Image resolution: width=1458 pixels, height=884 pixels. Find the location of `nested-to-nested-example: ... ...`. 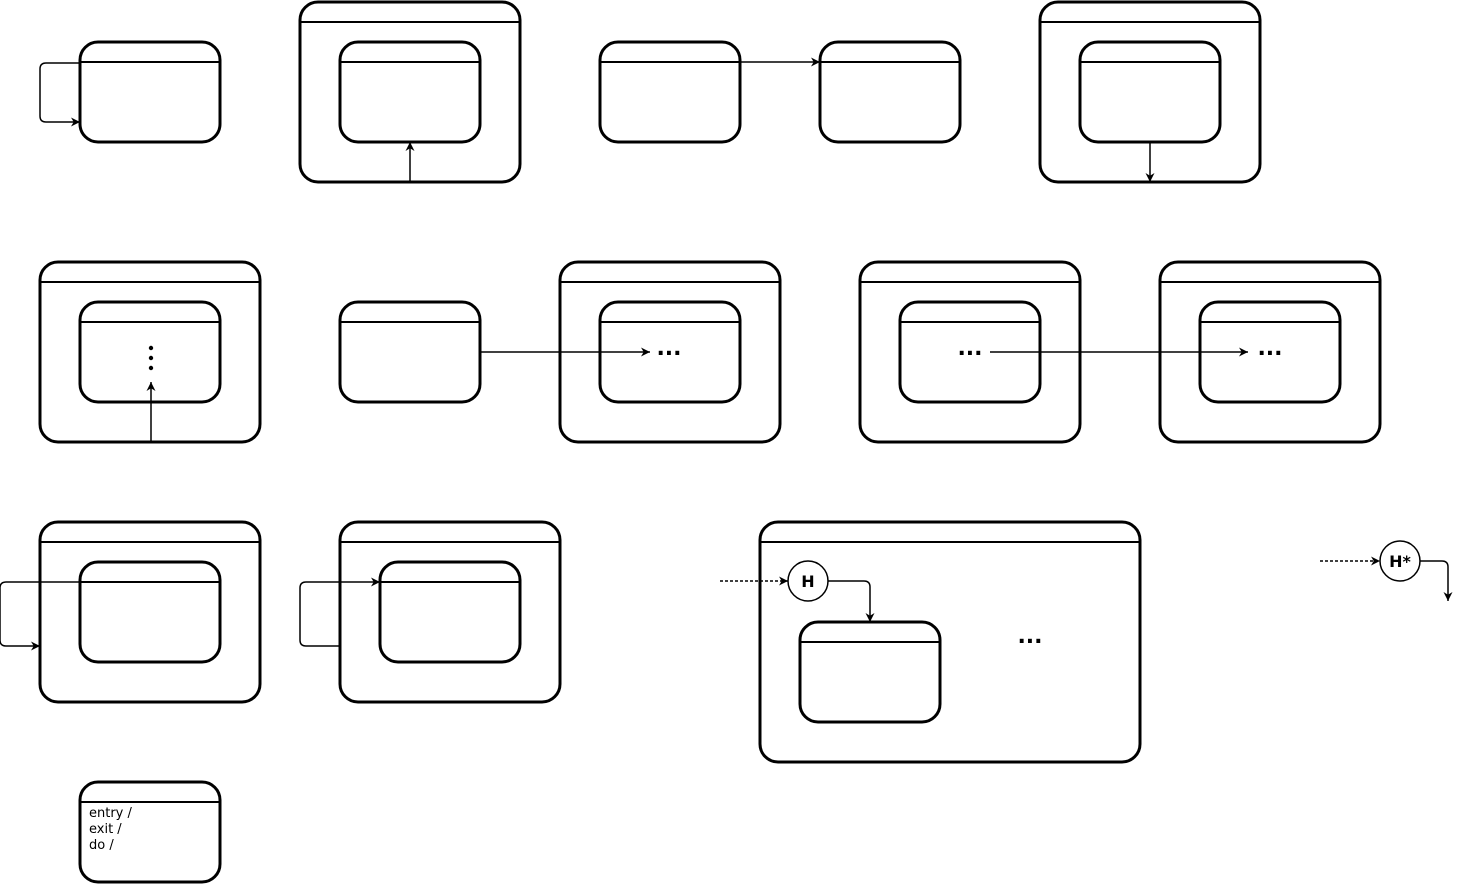

nested-to-nested-example: ... ... is located at coordinates (1120, 352).